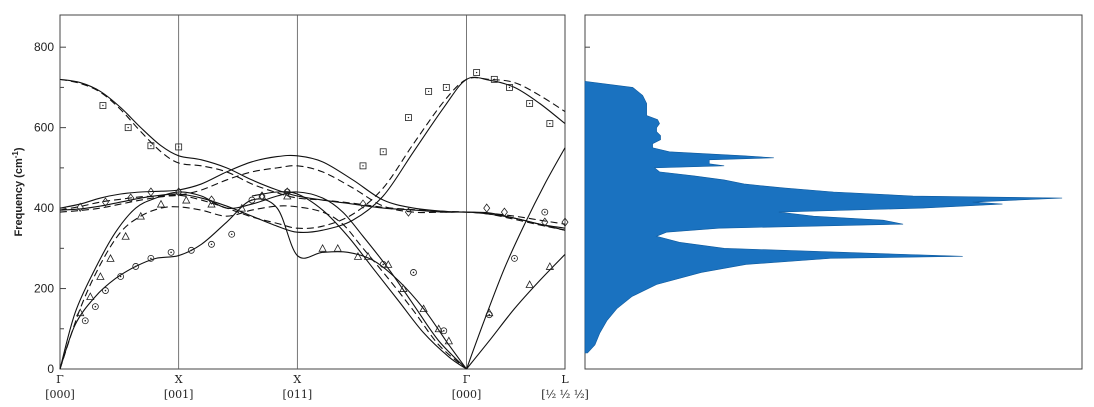 Image resolution: width=1094 pixels, height=407 pixels. Describe the element at coordinates (298, 394) in the screenshot. I see `symmetry-index: [011]` at that location.